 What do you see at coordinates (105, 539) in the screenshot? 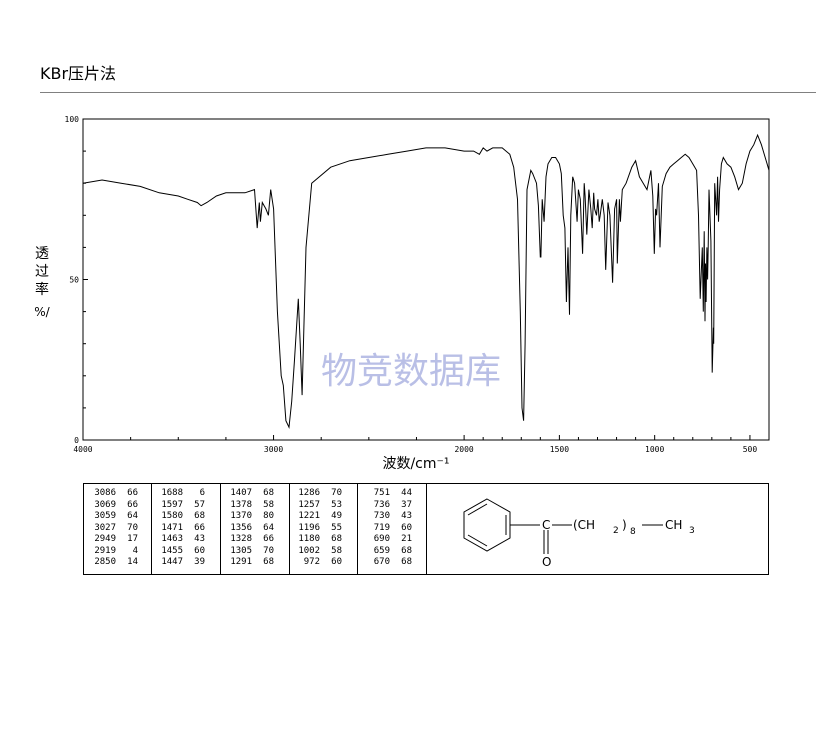
I see `peak-wavenumber: 2949` at bounding box center [105, 539].